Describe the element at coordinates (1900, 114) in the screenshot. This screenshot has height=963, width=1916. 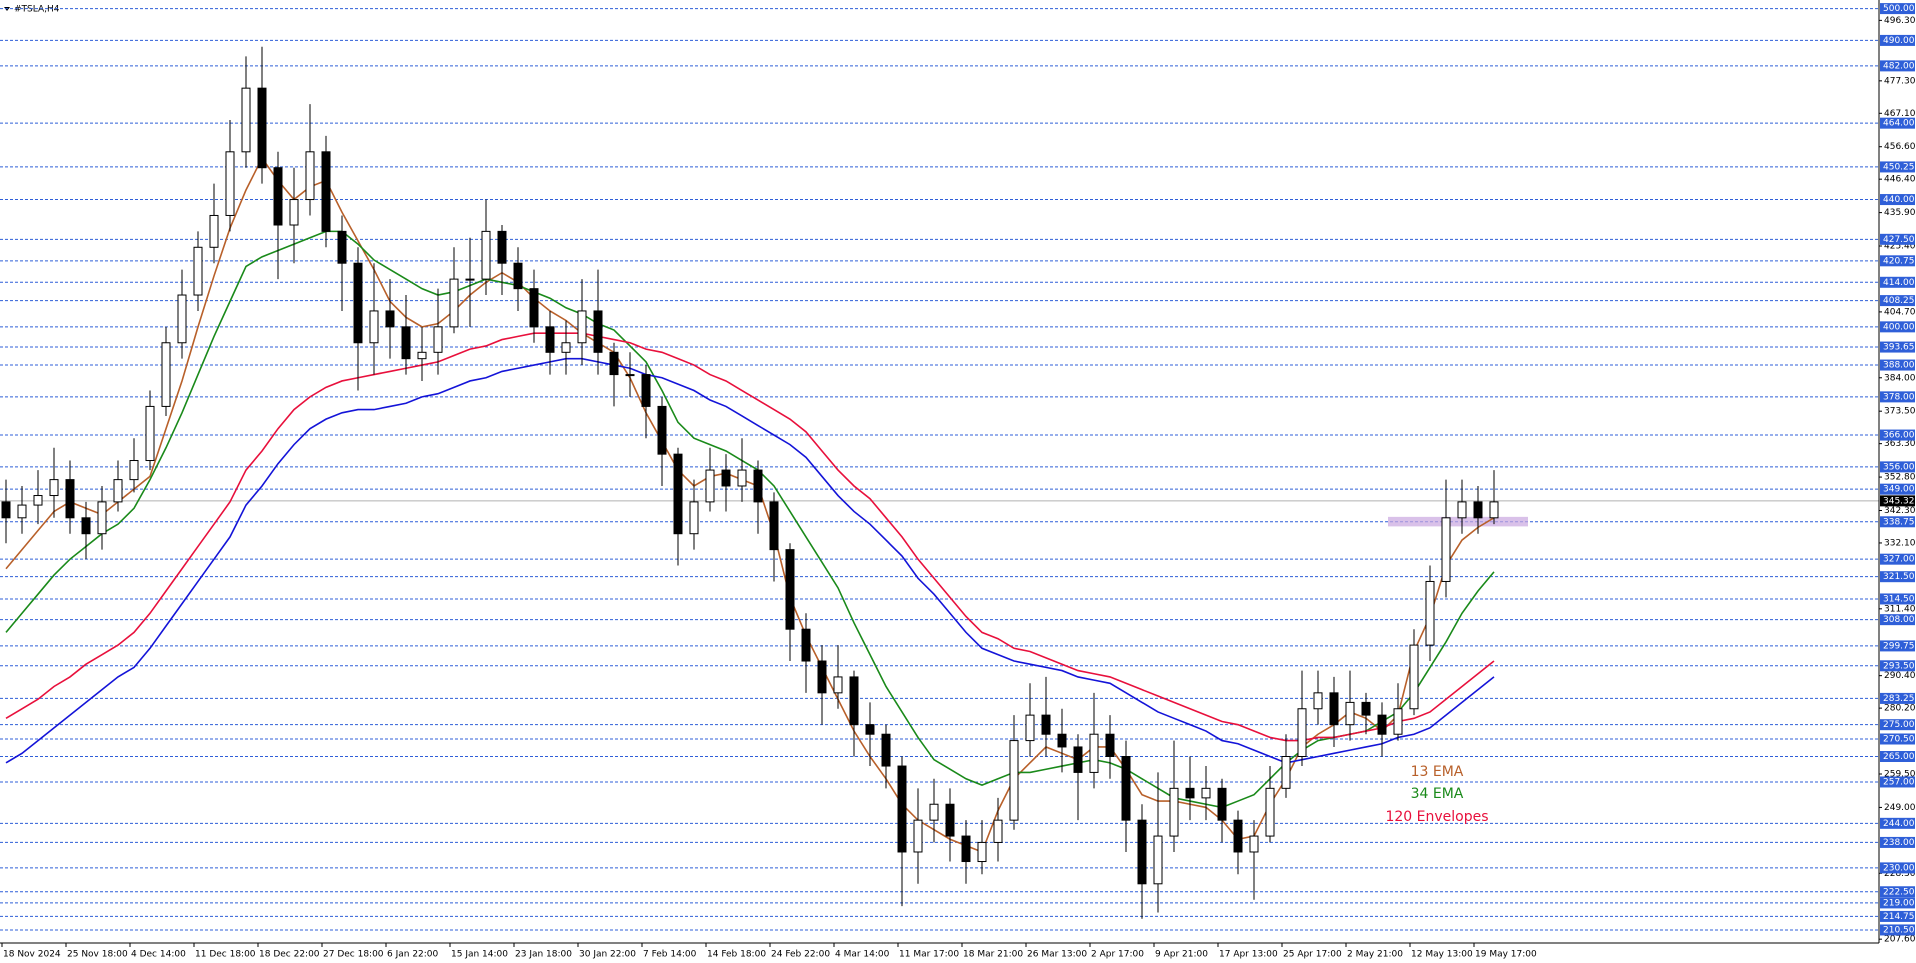
I see `y-tick-label: 467.10` at that location.